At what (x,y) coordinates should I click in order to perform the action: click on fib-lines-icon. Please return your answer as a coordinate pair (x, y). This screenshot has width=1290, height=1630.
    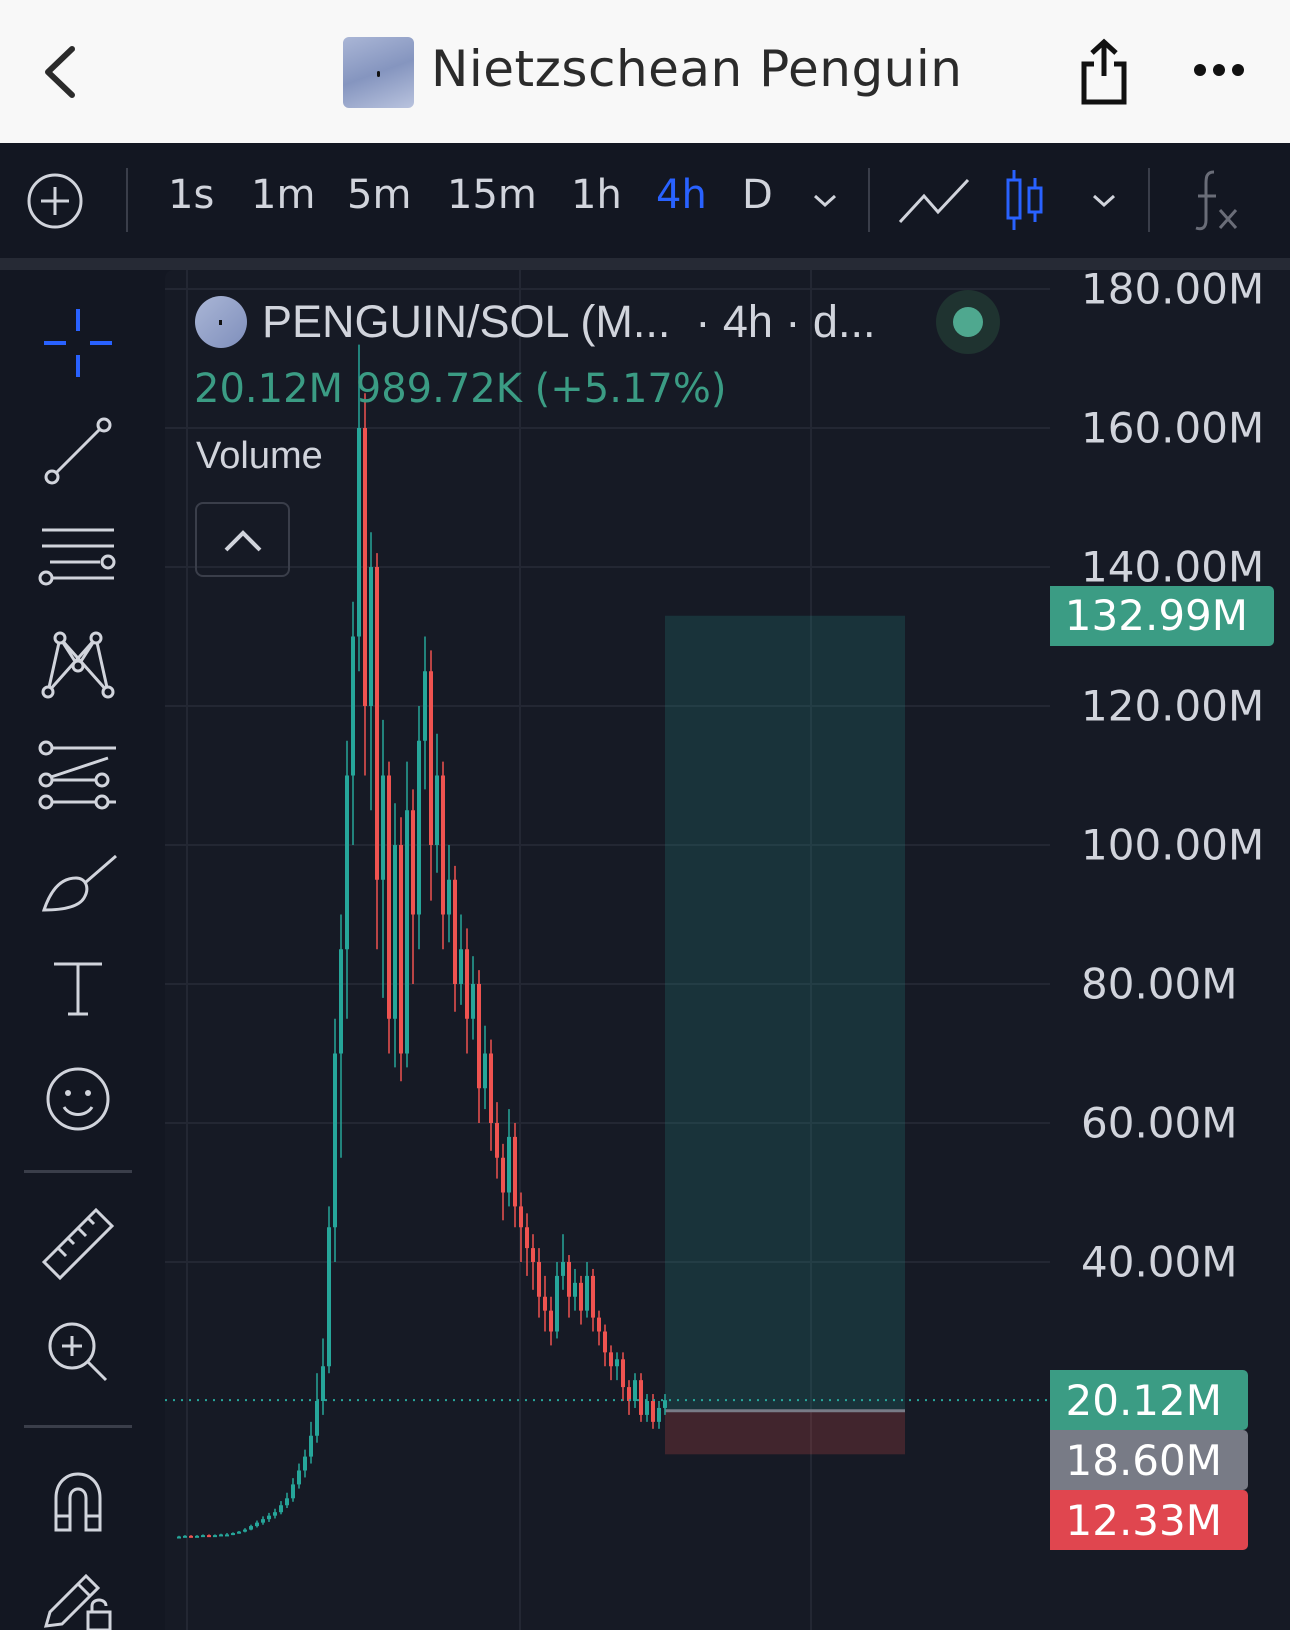
    Looking at the image, I should click on (78, 557).